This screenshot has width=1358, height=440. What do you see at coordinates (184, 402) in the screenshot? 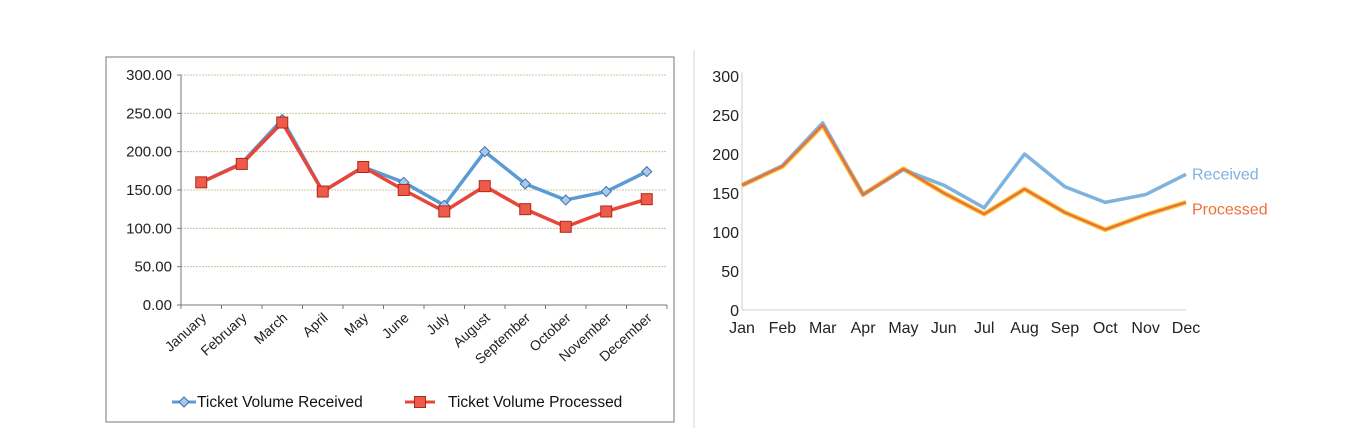
I see `legend-marker-received` at bounding box center [184, 402].